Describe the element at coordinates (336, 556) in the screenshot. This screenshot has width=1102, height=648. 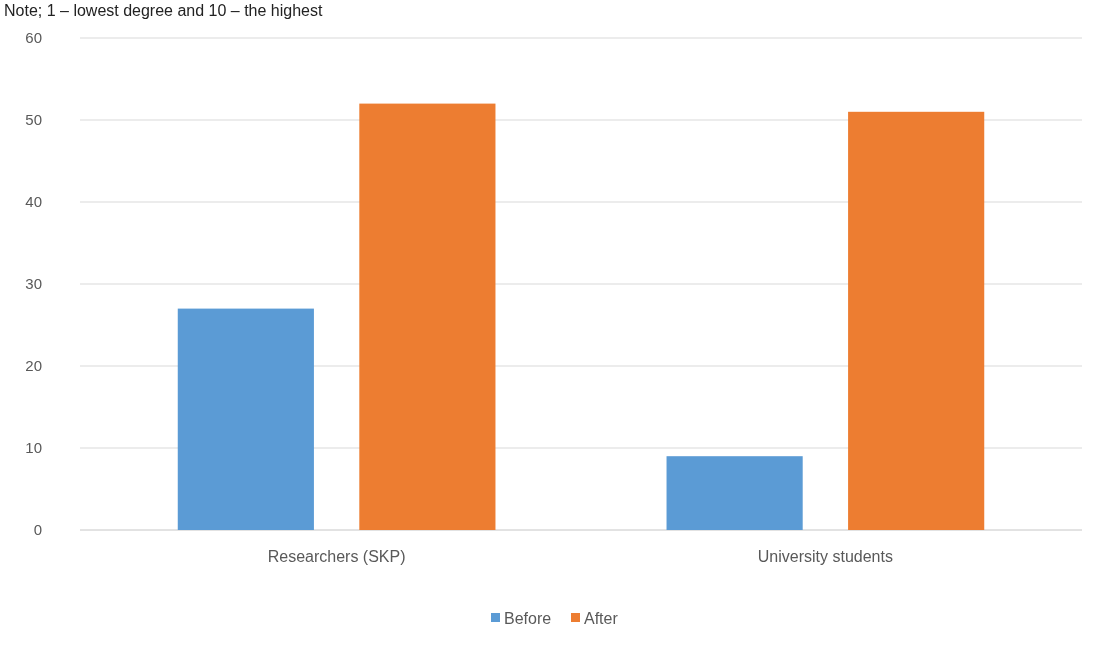
I see `x-tick-label: Researchers (SKP)` at that location.